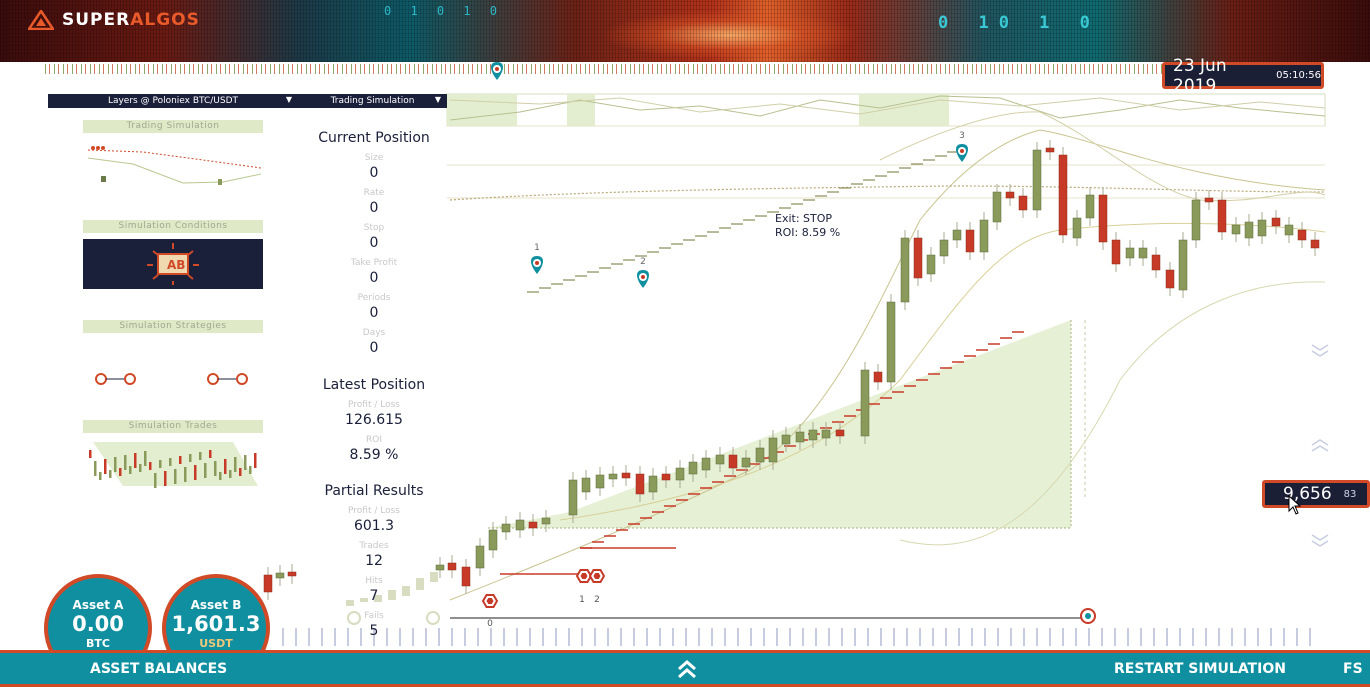  Describe the element at coordinates (374, 546) in the screenshot. I see `field-label: Trades` at that location.